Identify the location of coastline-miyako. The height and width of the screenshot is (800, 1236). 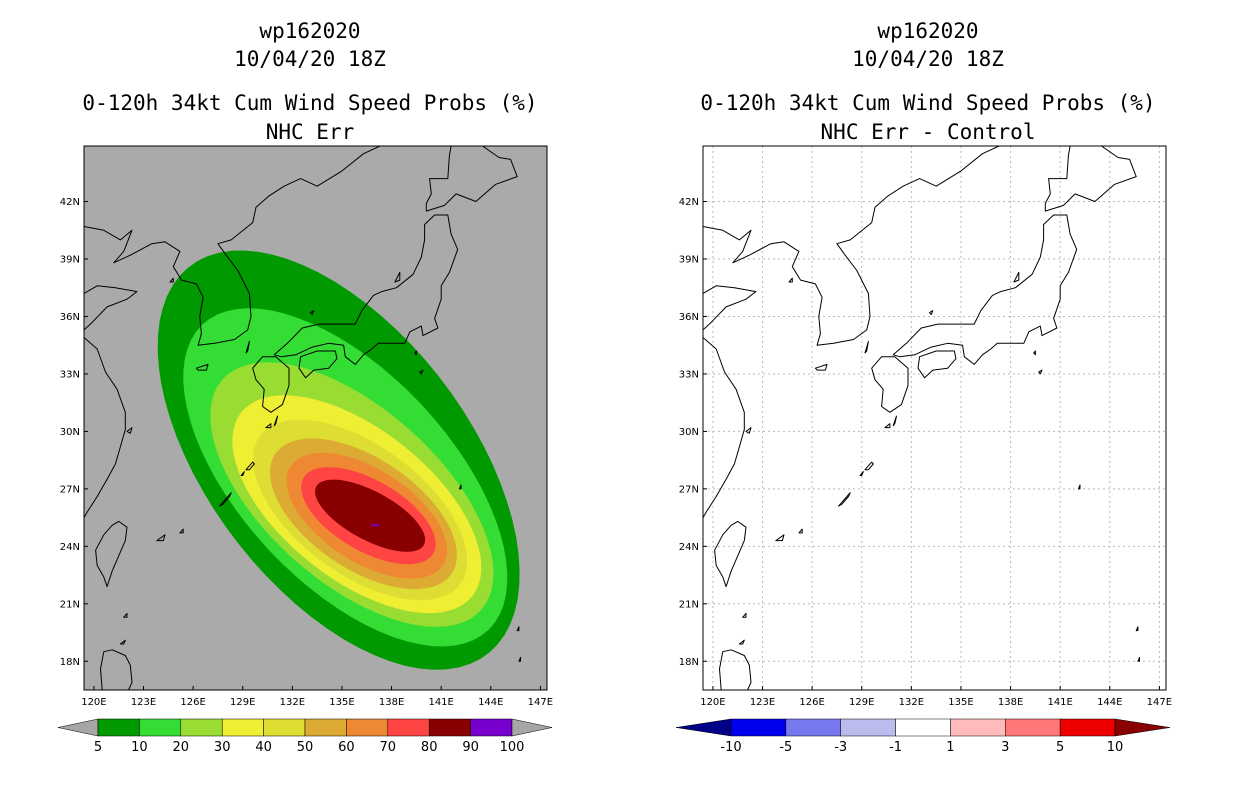
(181, 531).